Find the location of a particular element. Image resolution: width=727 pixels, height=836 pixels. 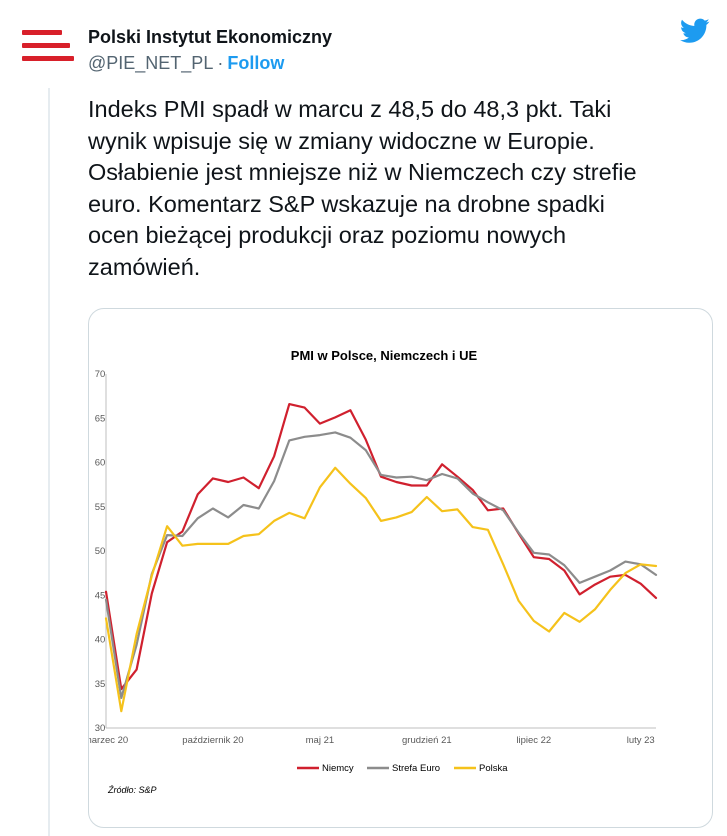

account-handle: @PIE_NET_PL is located at coordinates (151, 63).